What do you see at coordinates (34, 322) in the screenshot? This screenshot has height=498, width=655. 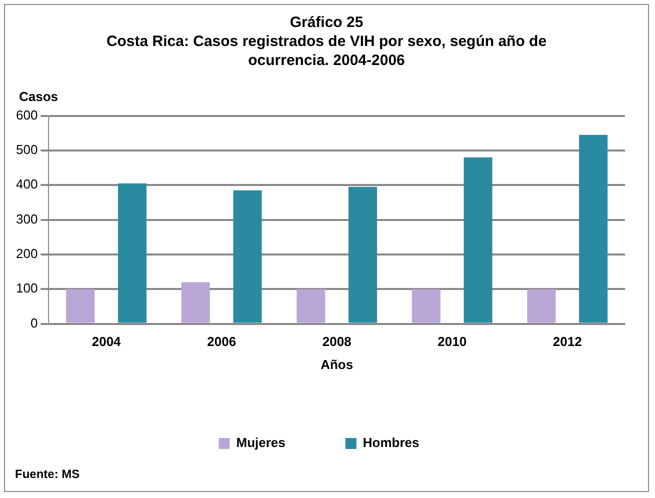 I see `y-tick-label: 0` at bounding box center [34, 322].